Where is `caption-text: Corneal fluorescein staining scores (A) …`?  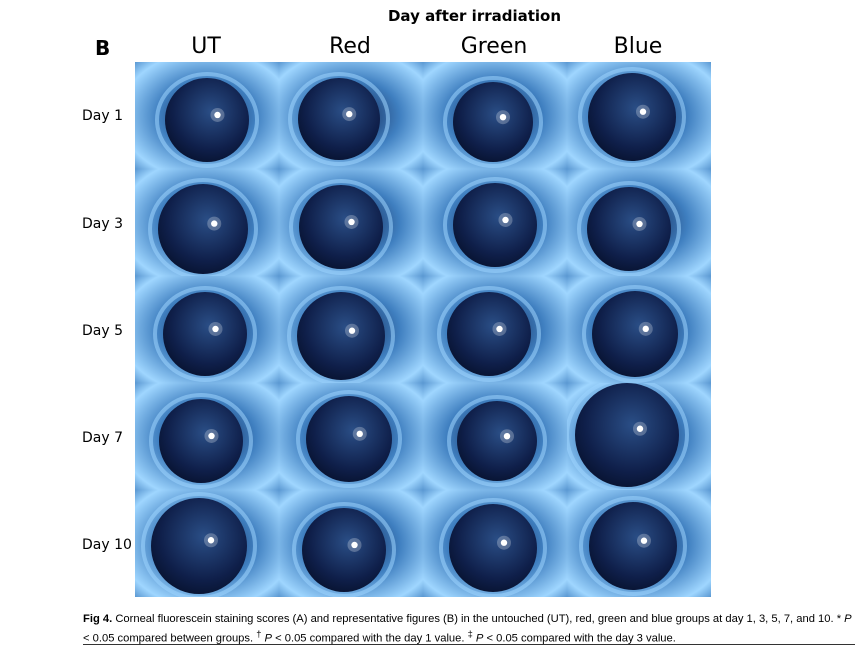 caption-text: Corneal fluorescein staining scores (A) … is located at coordinates (478, 619).